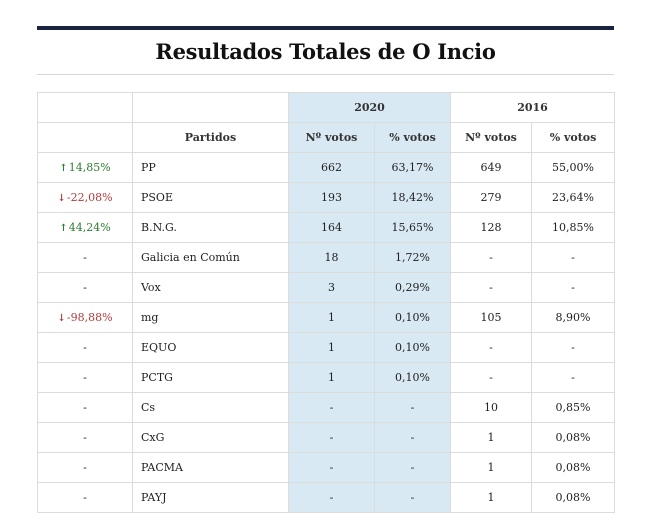 This screenshot has width=667, height=528. Describe the element at coordinates (331, 227) in the screenshot. I see `votos-2020-cell: 164` at that location.